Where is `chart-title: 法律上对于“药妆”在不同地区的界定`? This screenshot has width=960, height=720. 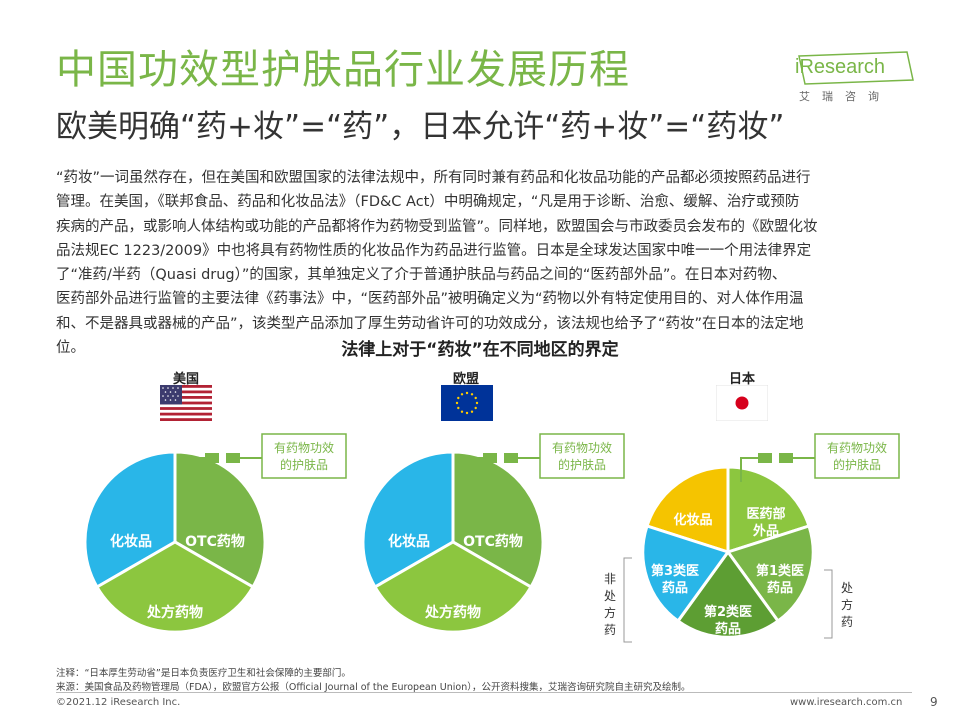 chart-title: 法律上对于“药妆”在不同地区的界定 is located at coordinates (480, 350).